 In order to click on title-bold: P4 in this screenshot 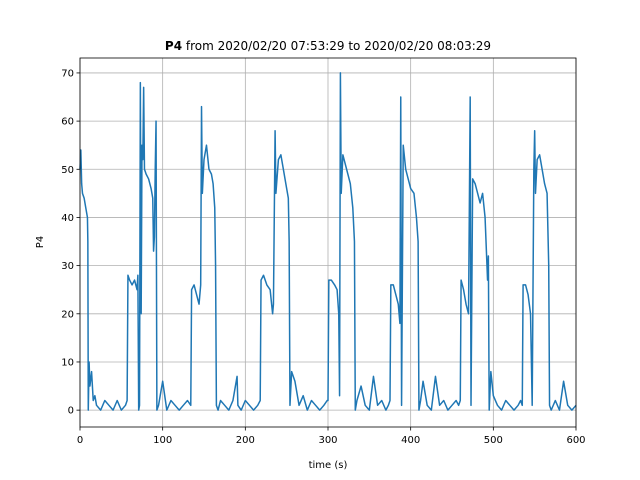, I will do `click(173, 46)`.